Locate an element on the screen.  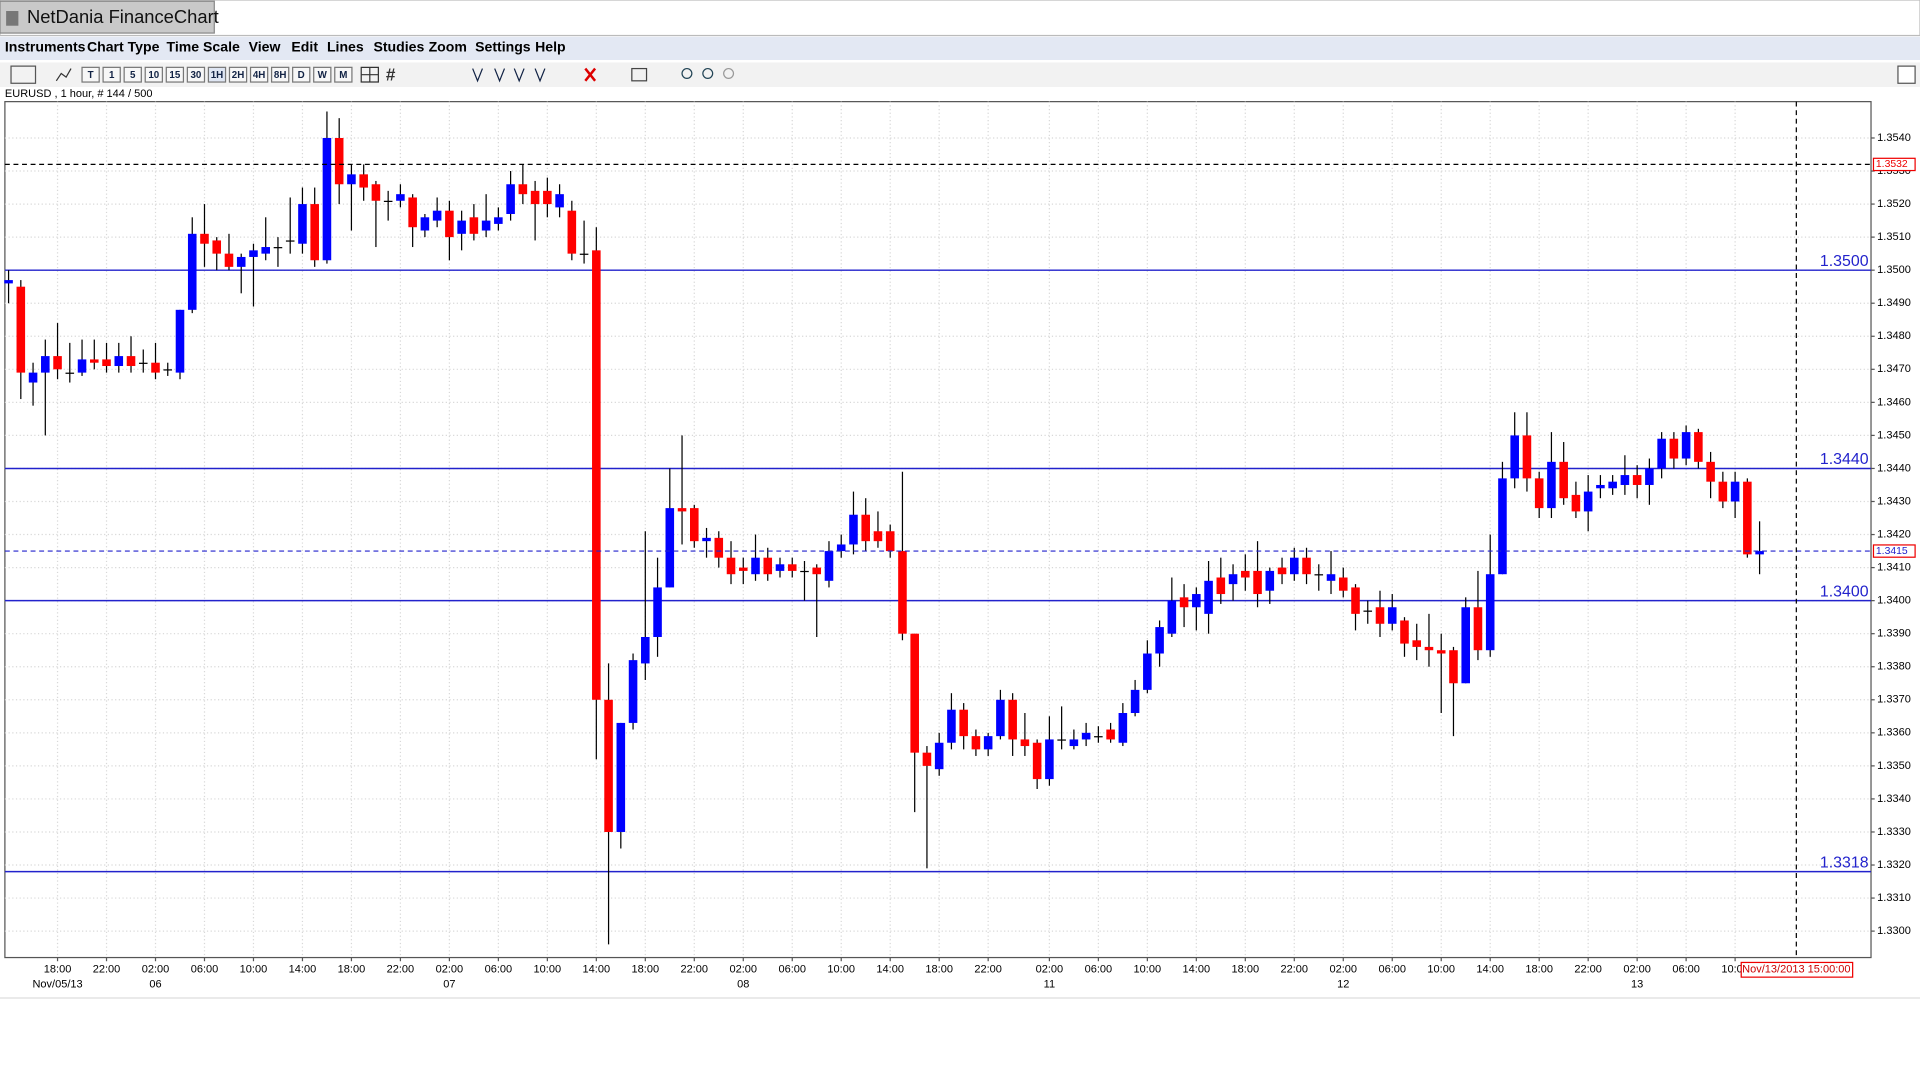
timescale-label: W is located at coordinates (323, 75).